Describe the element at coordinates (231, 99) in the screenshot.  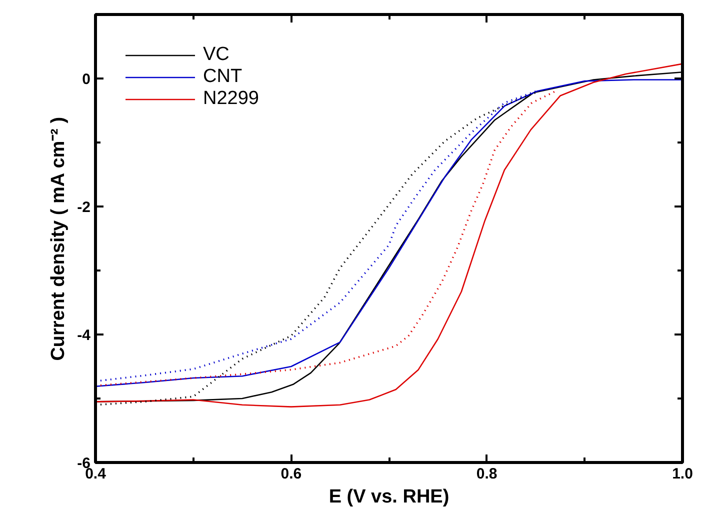
I see `legend-label: N2299` at that location.